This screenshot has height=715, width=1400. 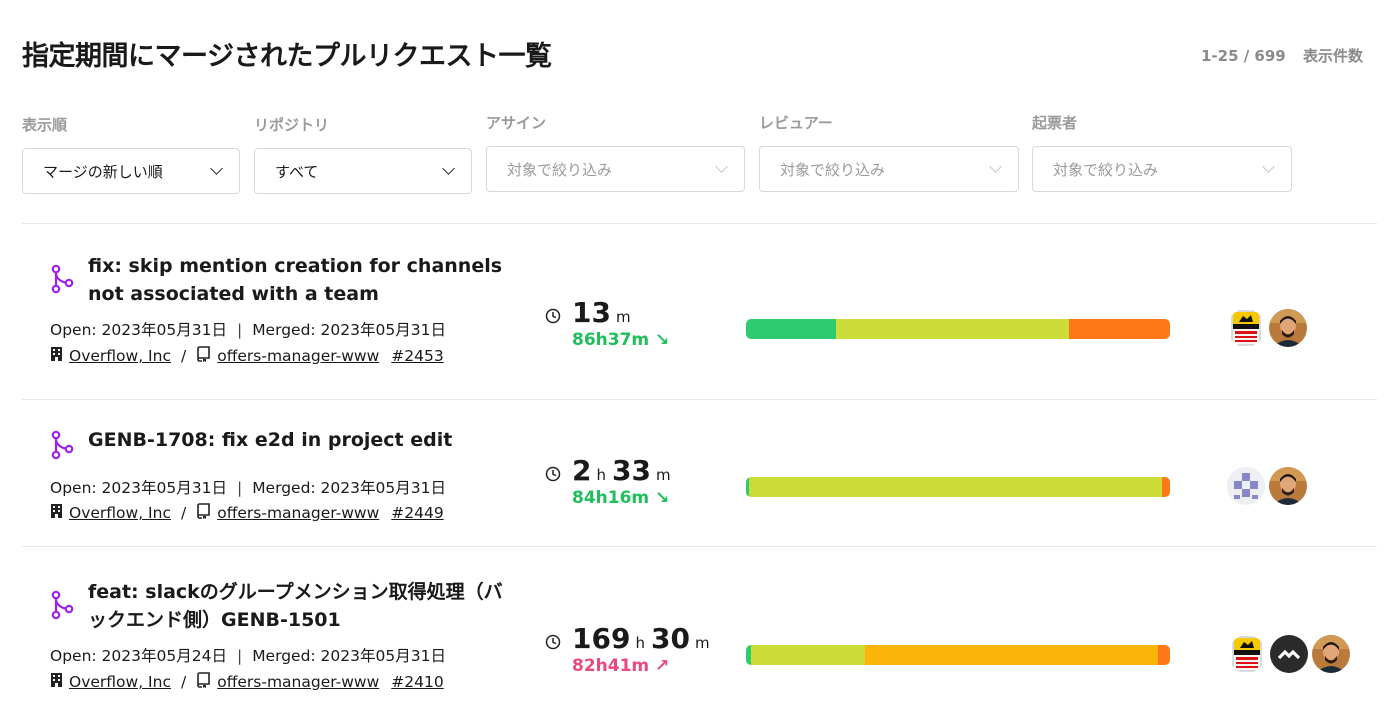 I want to click on filter-label: レビュアー, so click(x=796, y=123).